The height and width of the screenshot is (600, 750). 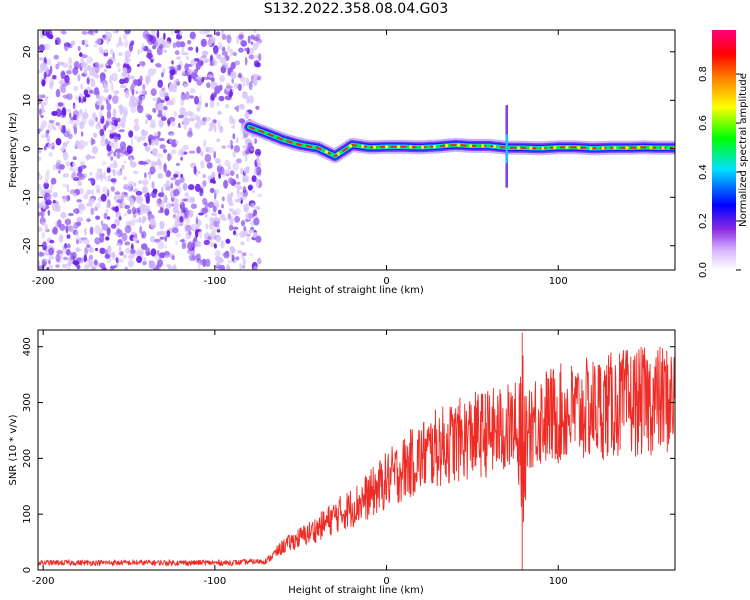 What do you see at coordinates (150, 150) in the screenshot?
I see `noise-scatter` at bounding box center [150, 150].